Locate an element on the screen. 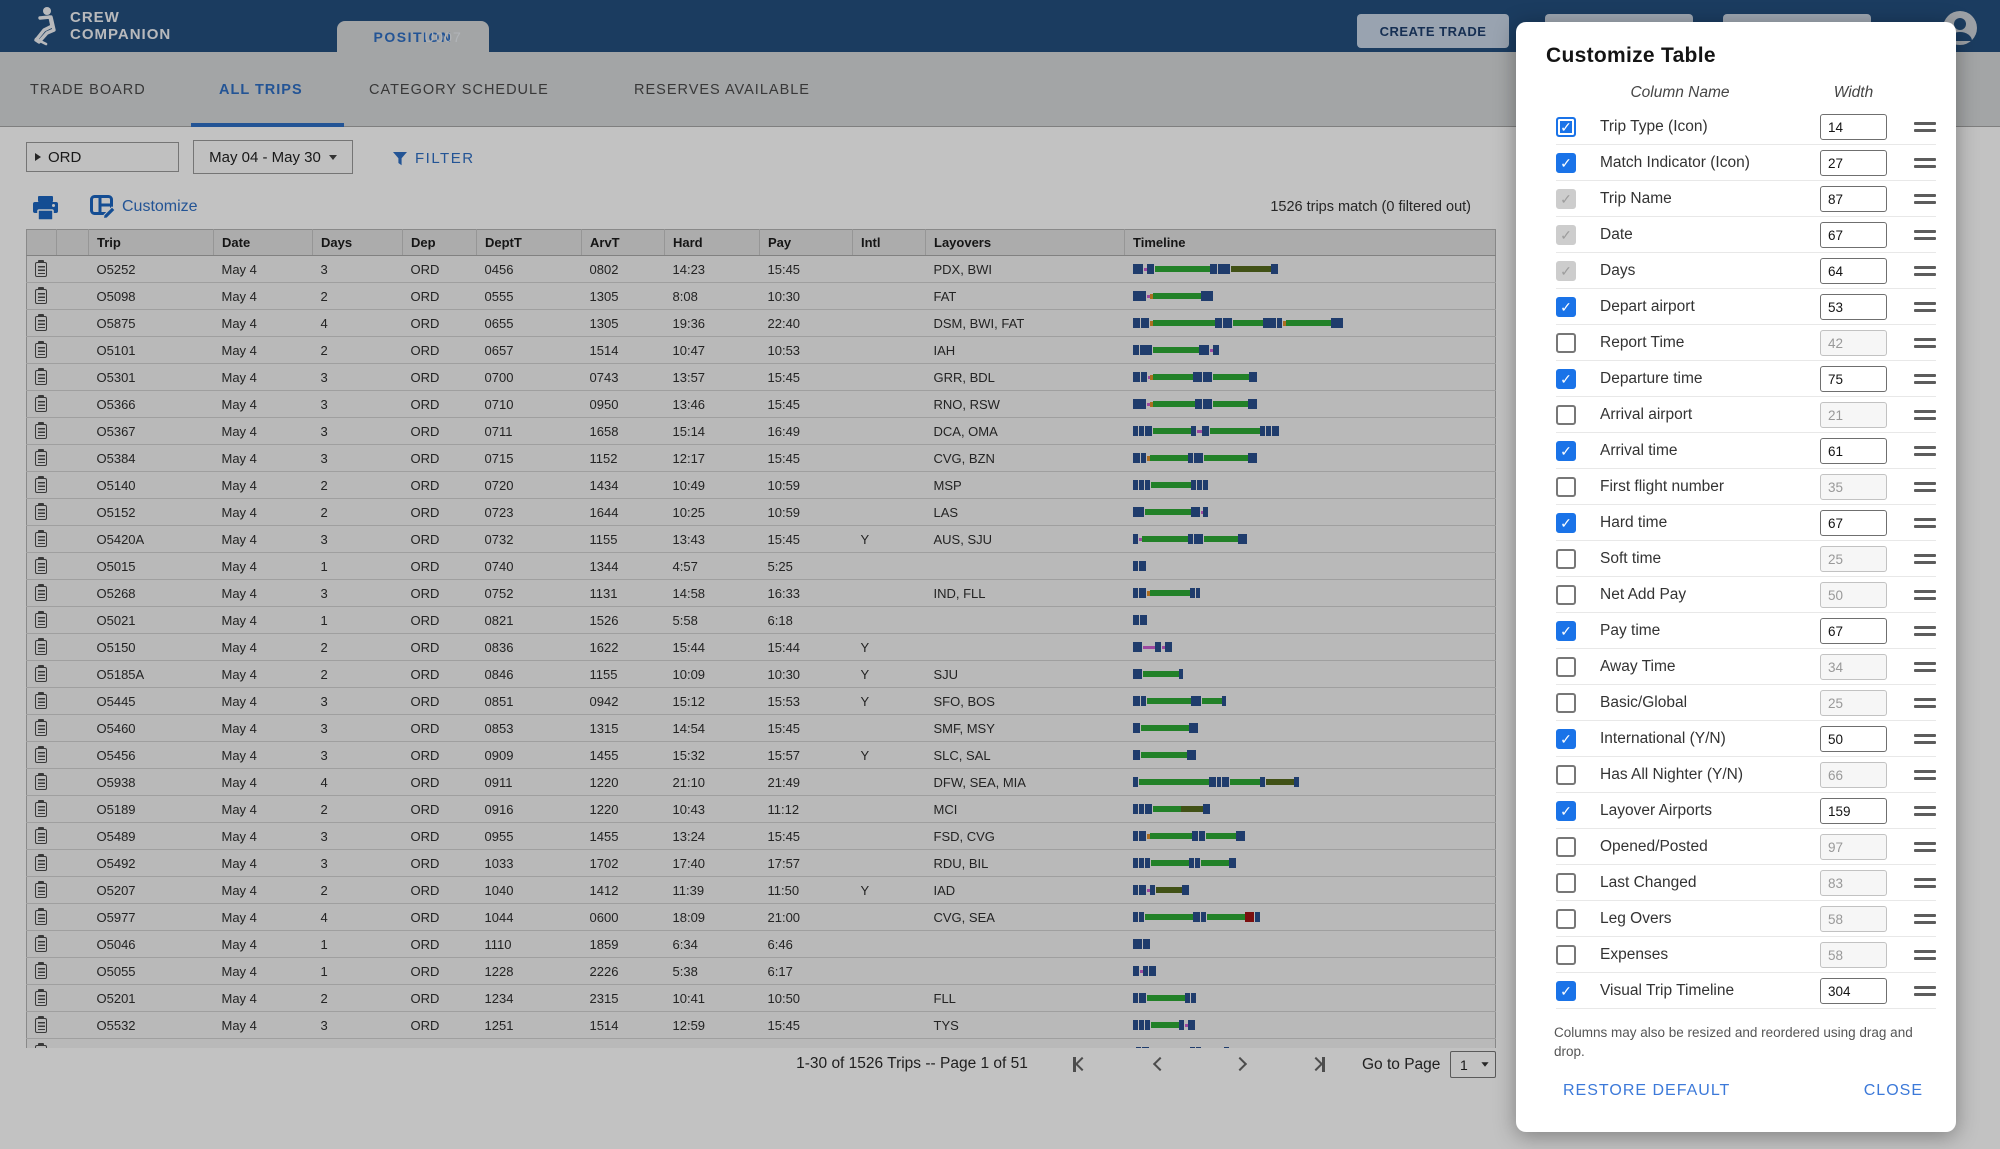 This screenshot has height=1149, width=2000. restore-default-button: RESTORE DEFAULT is located at coordinates (1647, 1090).